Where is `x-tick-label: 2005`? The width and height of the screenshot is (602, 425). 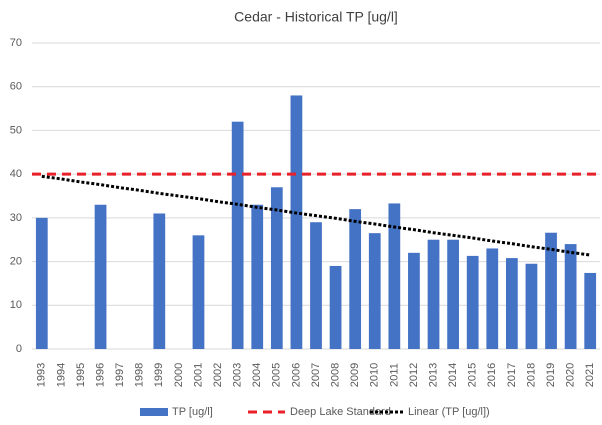 x-tick-label: 2005 is located at coordinates (277, 375).